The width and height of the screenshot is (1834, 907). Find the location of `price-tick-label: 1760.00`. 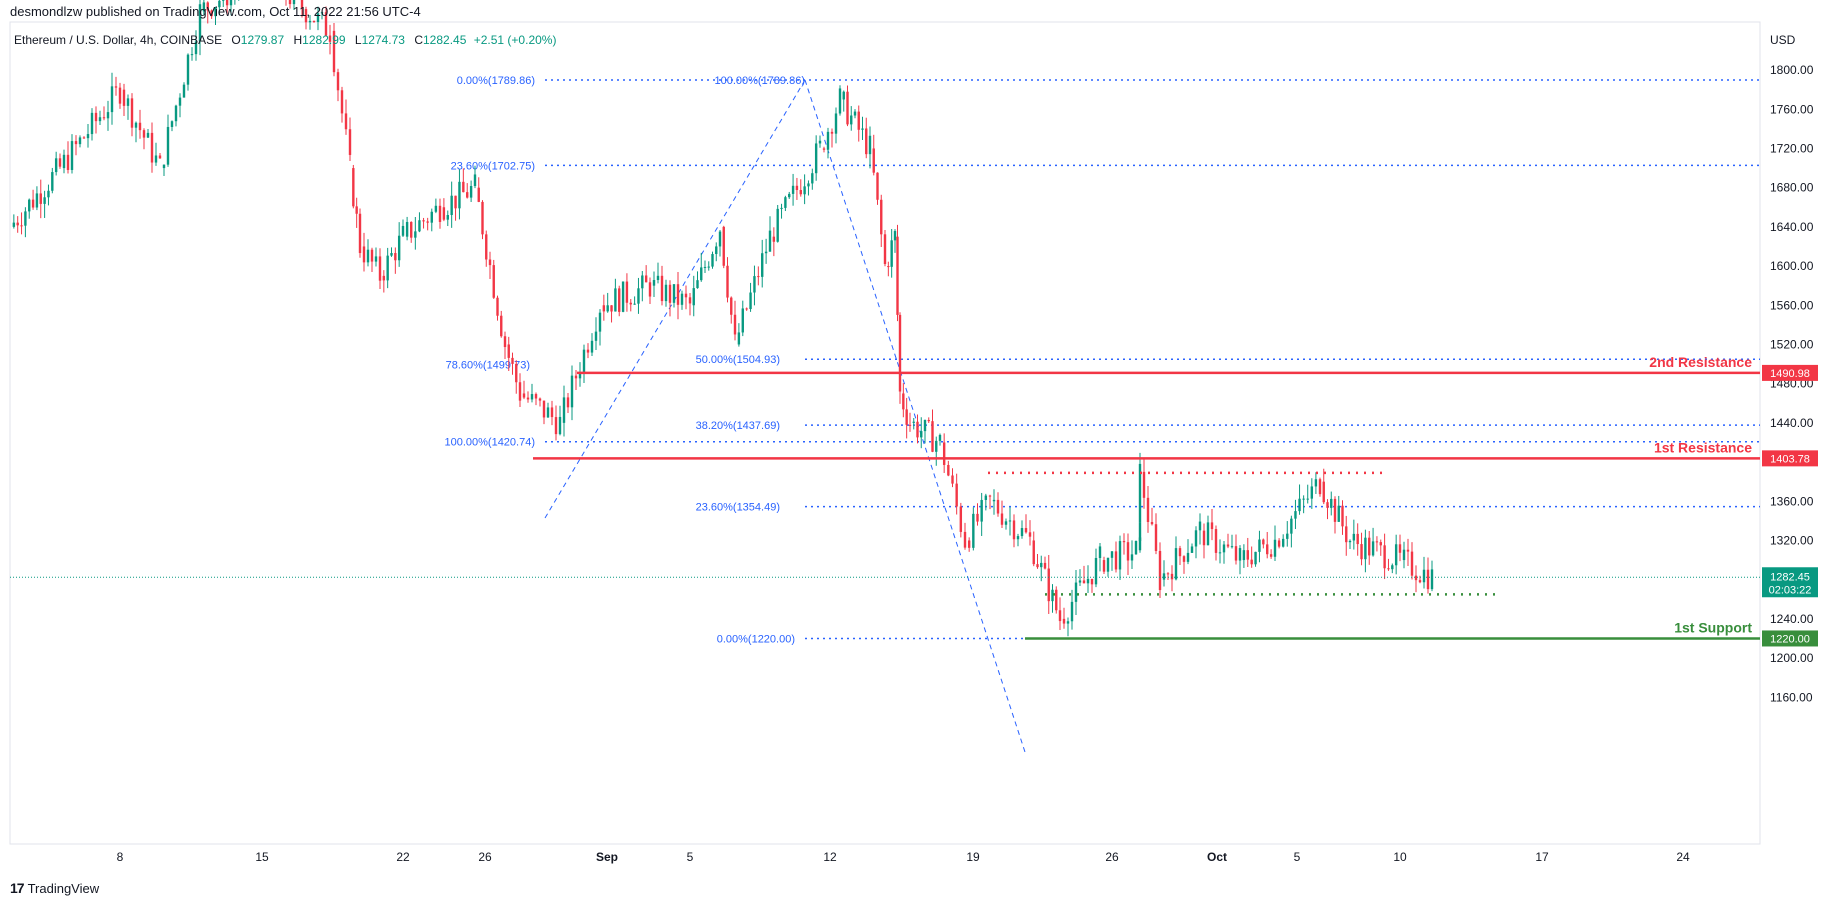

price-tick-label: 1760.00 is located at coordinates (1792, 109).